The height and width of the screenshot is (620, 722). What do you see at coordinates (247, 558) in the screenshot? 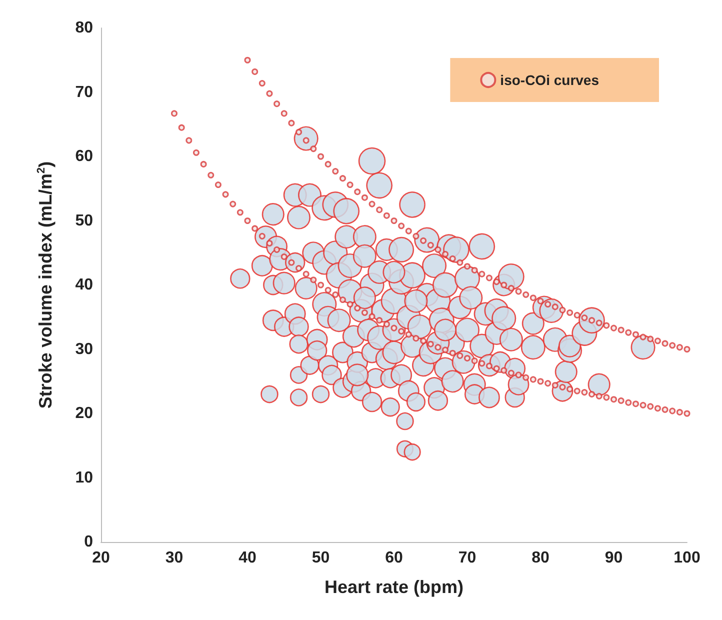
I see `x-tick-label: 40` at bounding box center [247, 558].